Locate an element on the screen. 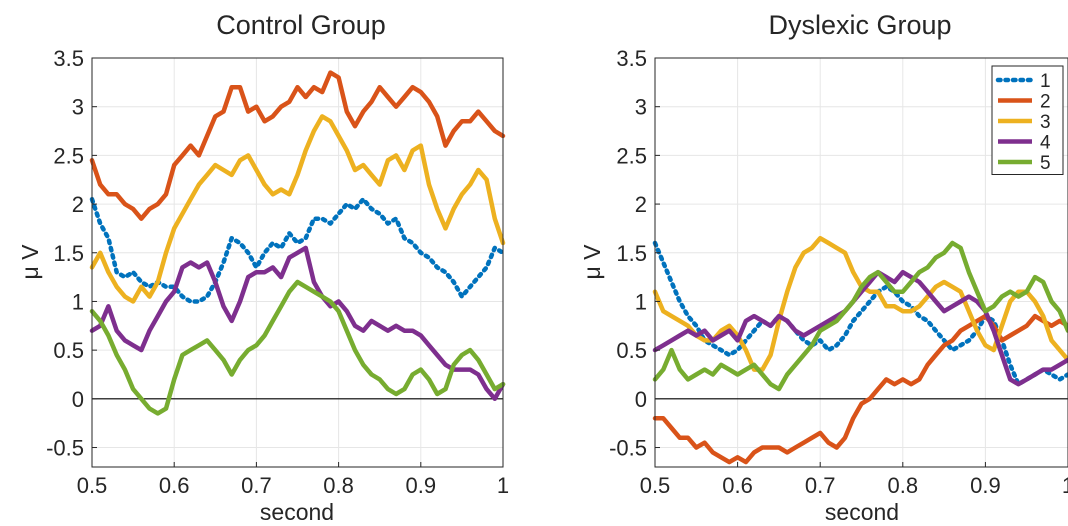 This screenshot has height=526, width=1068. control-group-ytick-label: 0.5 is located at coordinates (68, 350).